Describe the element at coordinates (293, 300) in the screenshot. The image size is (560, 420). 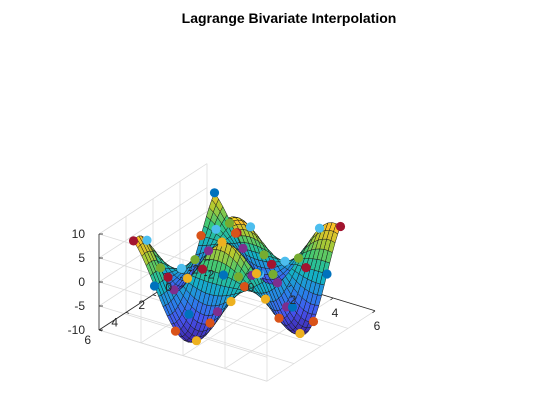
I see `x-tick-label: 2` at that location.